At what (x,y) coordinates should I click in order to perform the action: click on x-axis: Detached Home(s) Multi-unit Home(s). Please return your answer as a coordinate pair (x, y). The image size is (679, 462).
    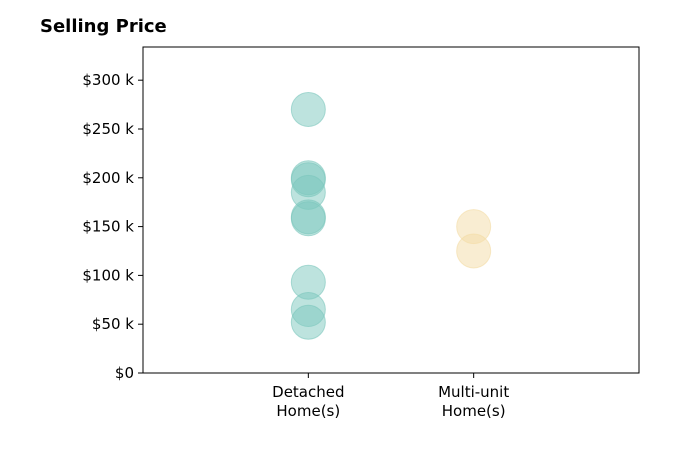
    Looking at the image, I should click on (390, 396).